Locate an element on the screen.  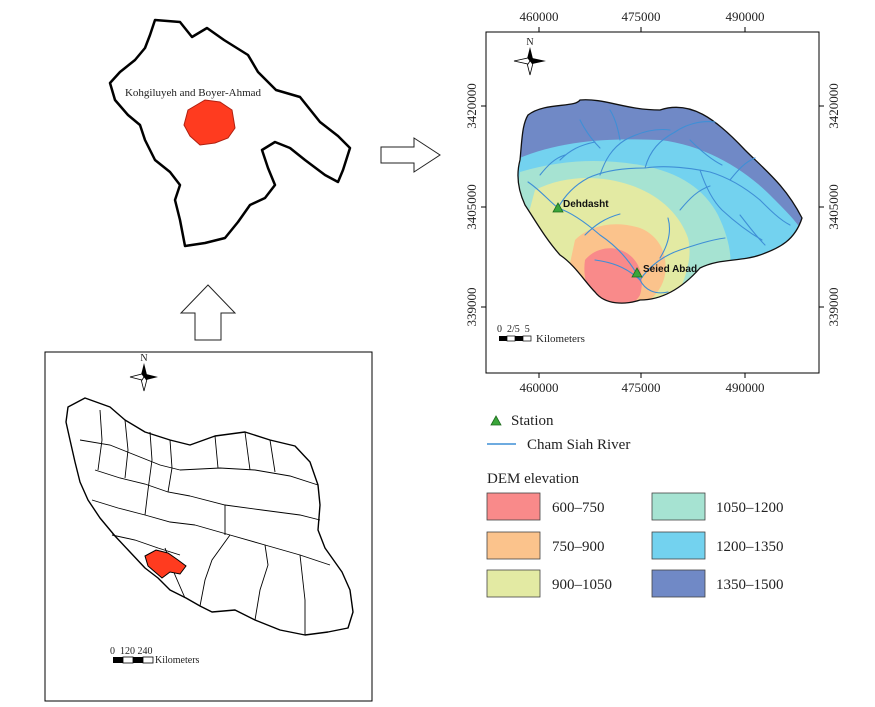
right-tick-3: 339000 is located at coordinates (833, 307).